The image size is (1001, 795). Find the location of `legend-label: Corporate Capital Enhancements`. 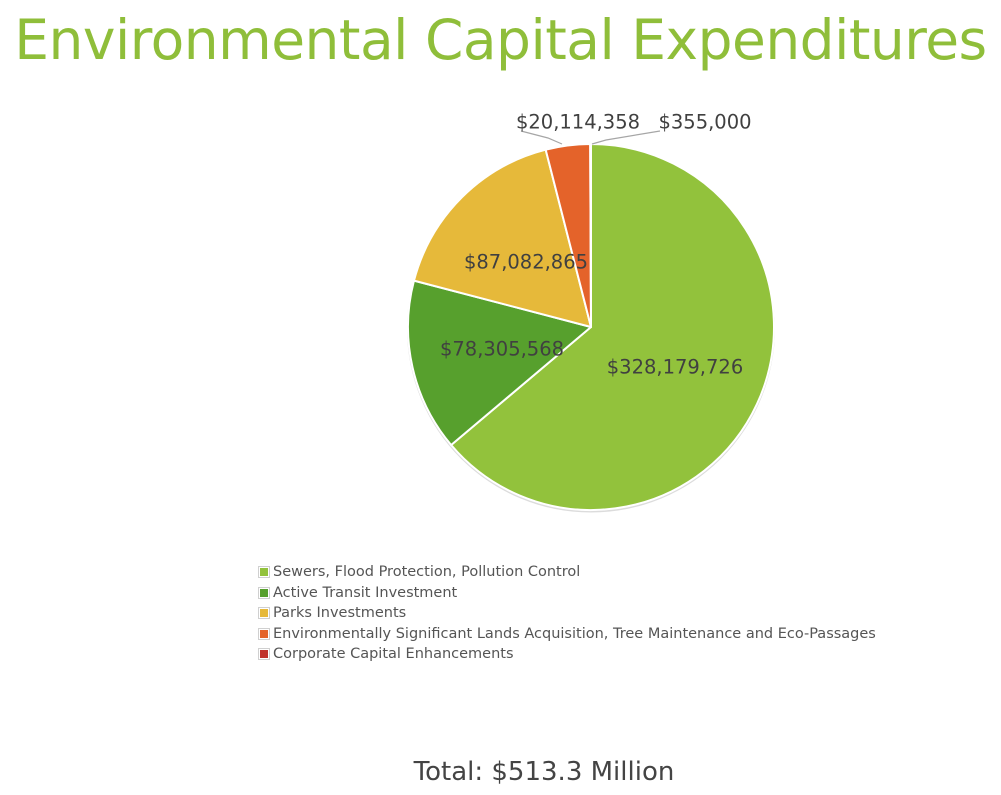

legend-label: Corporate Capital Enhancements is located at coordinates (393, 654).